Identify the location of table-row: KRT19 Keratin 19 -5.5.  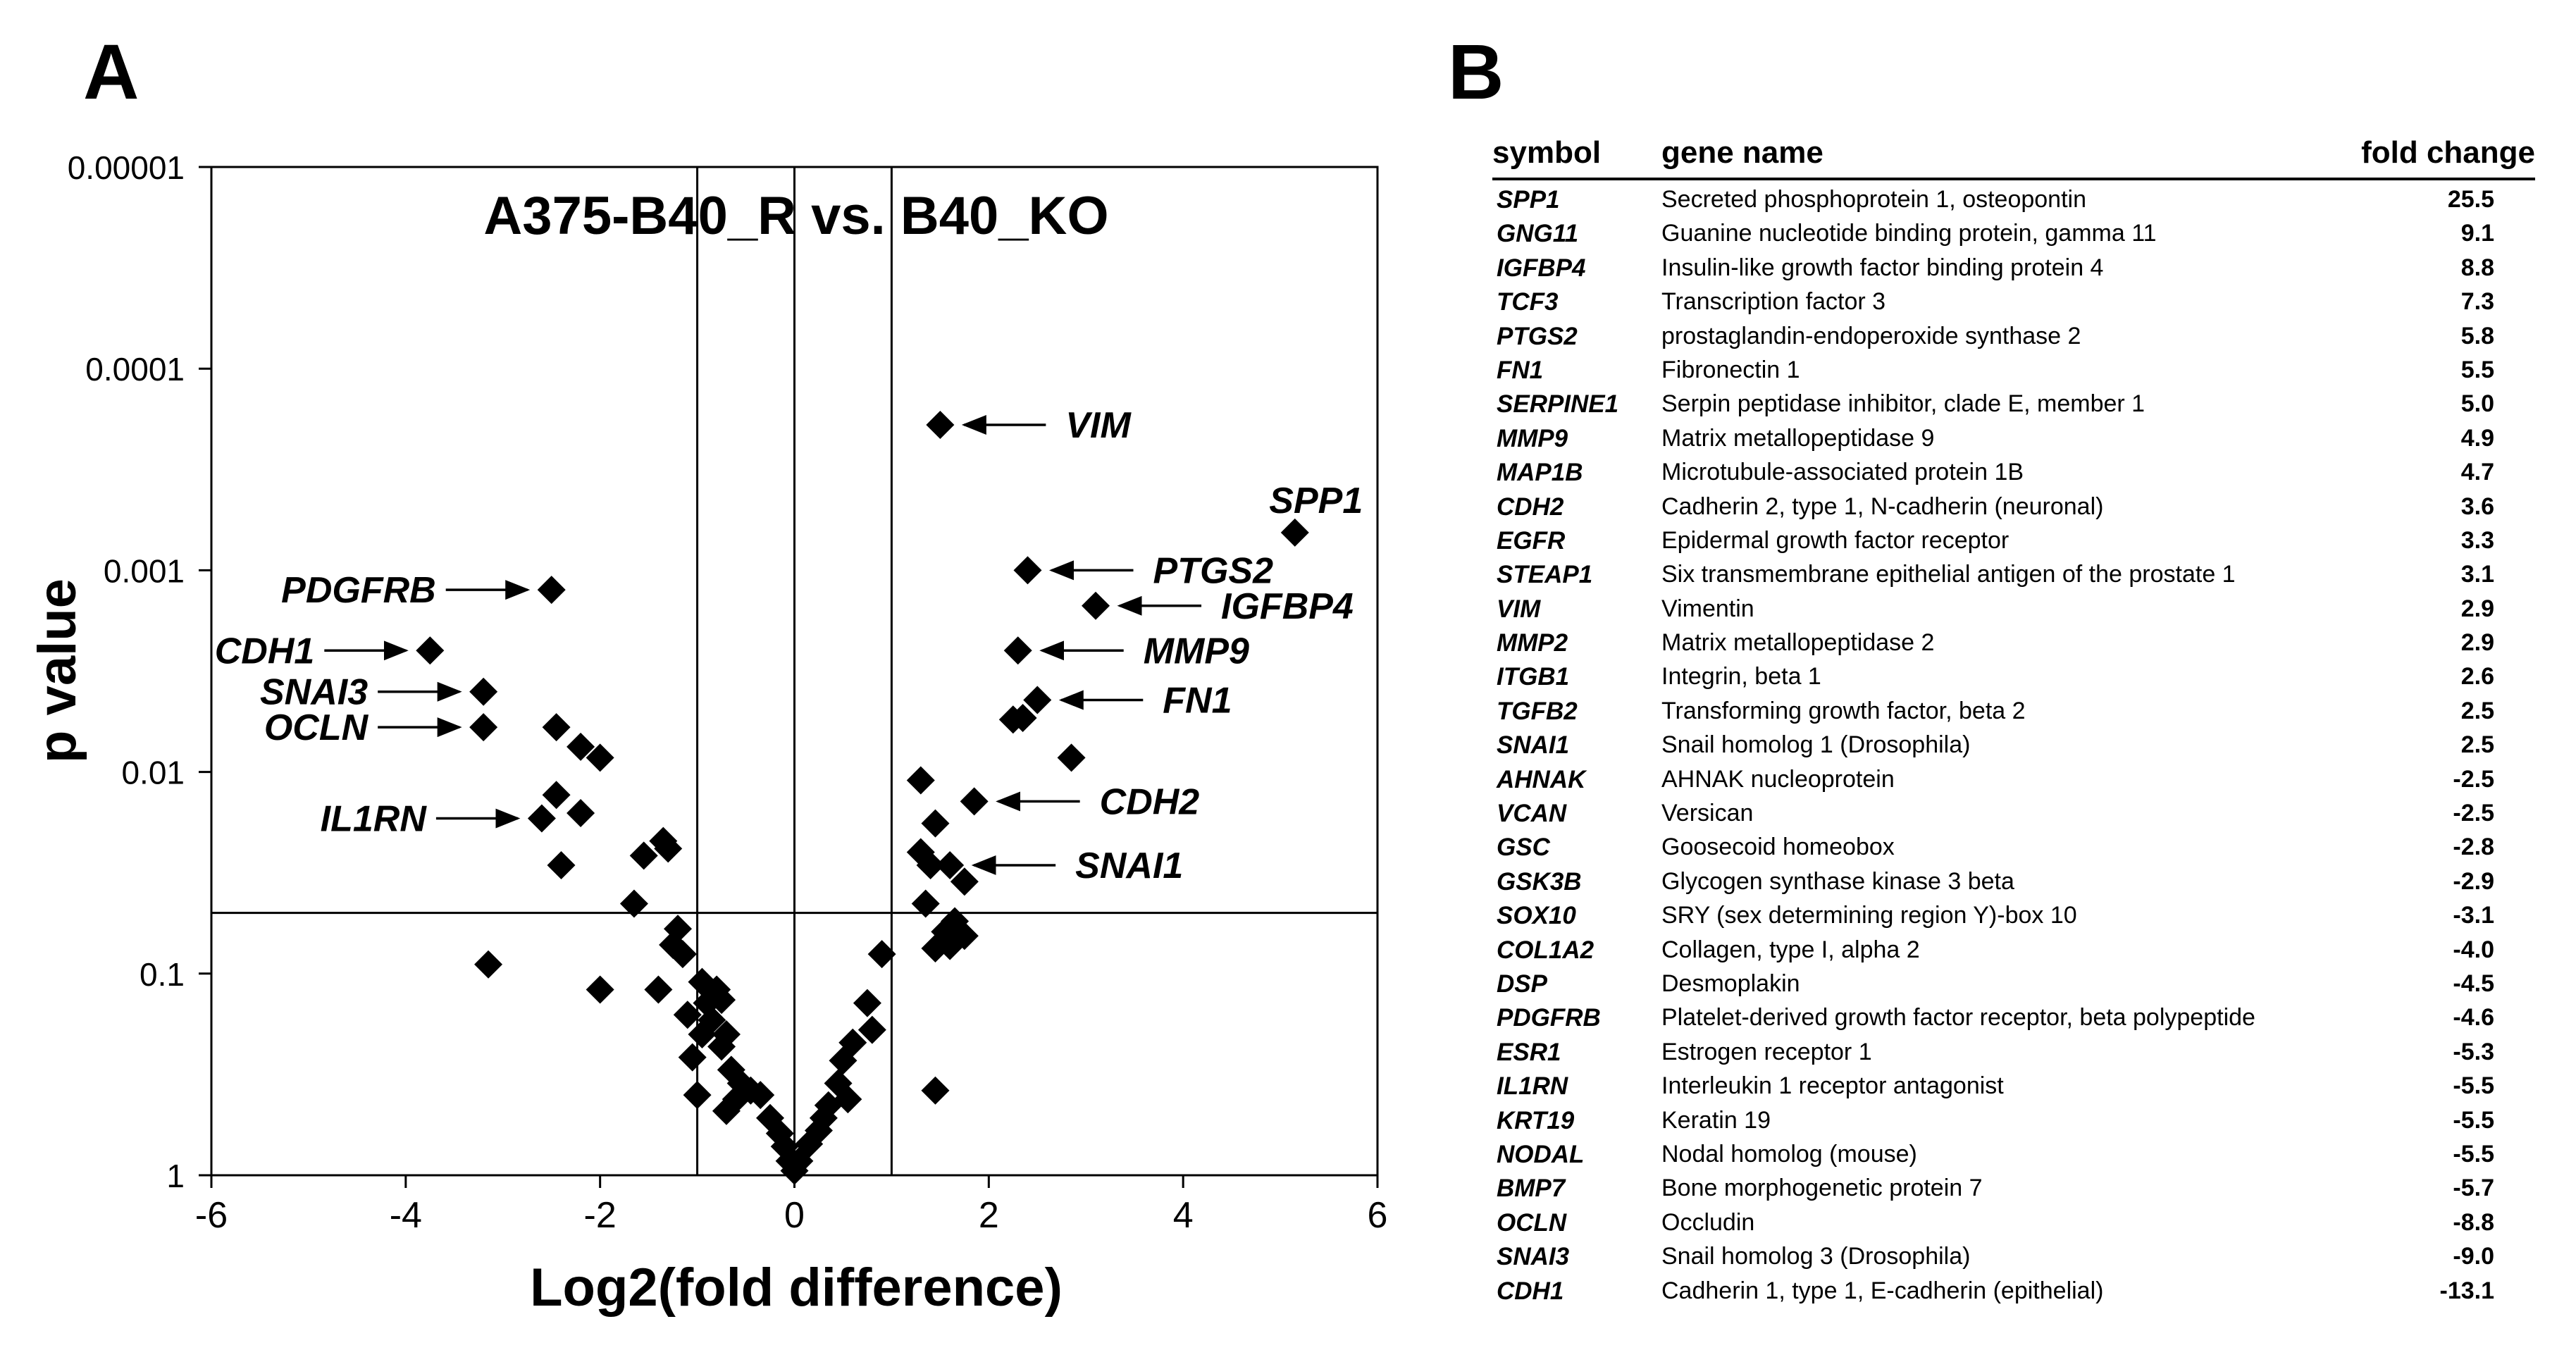
(2013, 1118).